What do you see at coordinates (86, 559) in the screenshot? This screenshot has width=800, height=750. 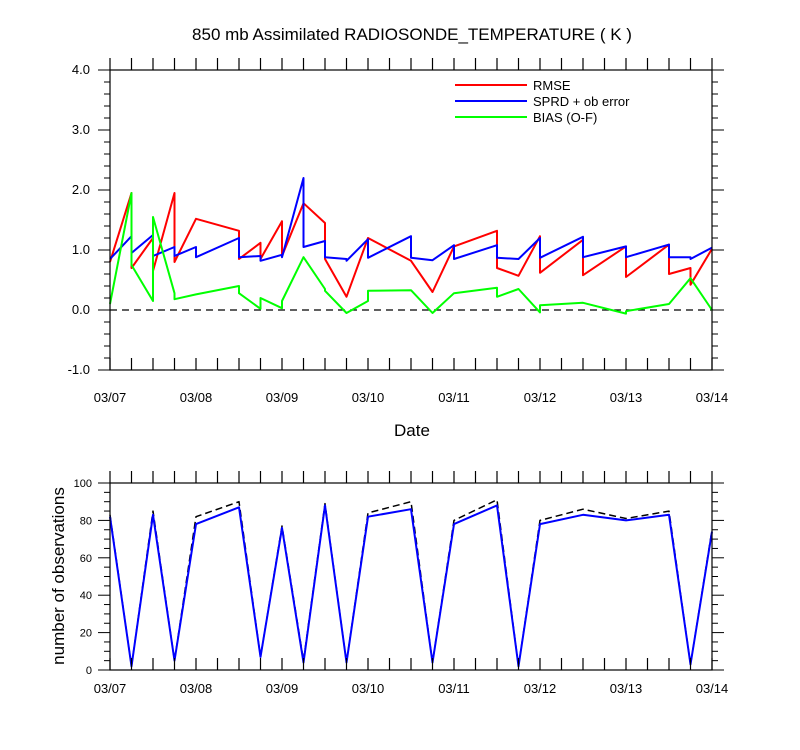 I see `y-tick-label: 60` at bounding box center [86, 559].